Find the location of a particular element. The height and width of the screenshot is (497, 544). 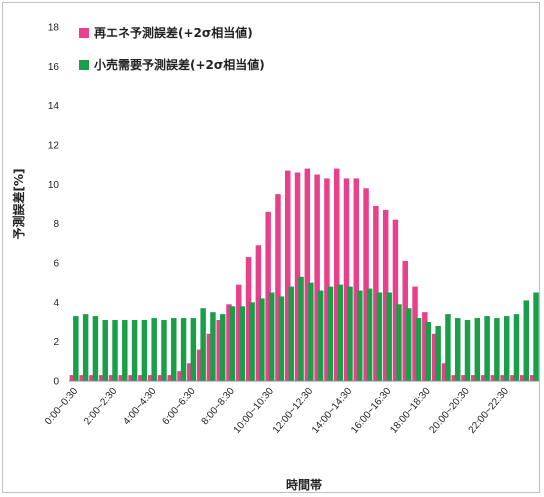

y-tick-label: 4 is located at coordinates (56, 303).